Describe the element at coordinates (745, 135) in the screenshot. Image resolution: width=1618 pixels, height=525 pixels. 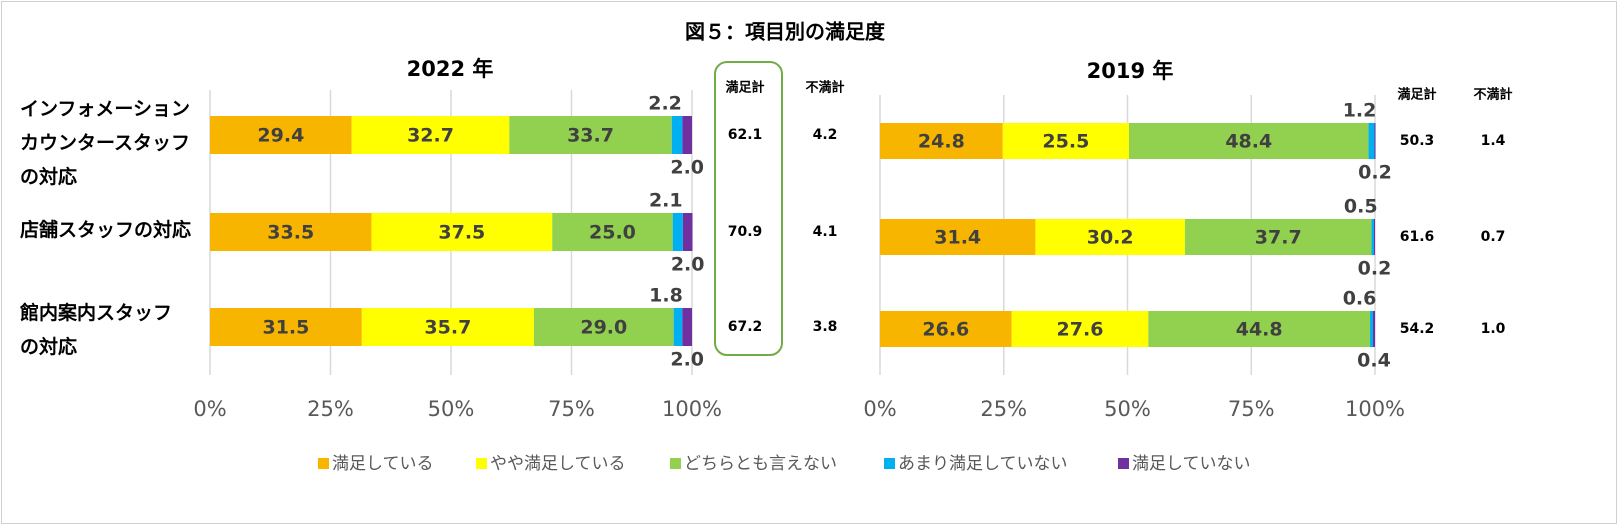
I see `total-satisfied: 62.1` at that location.